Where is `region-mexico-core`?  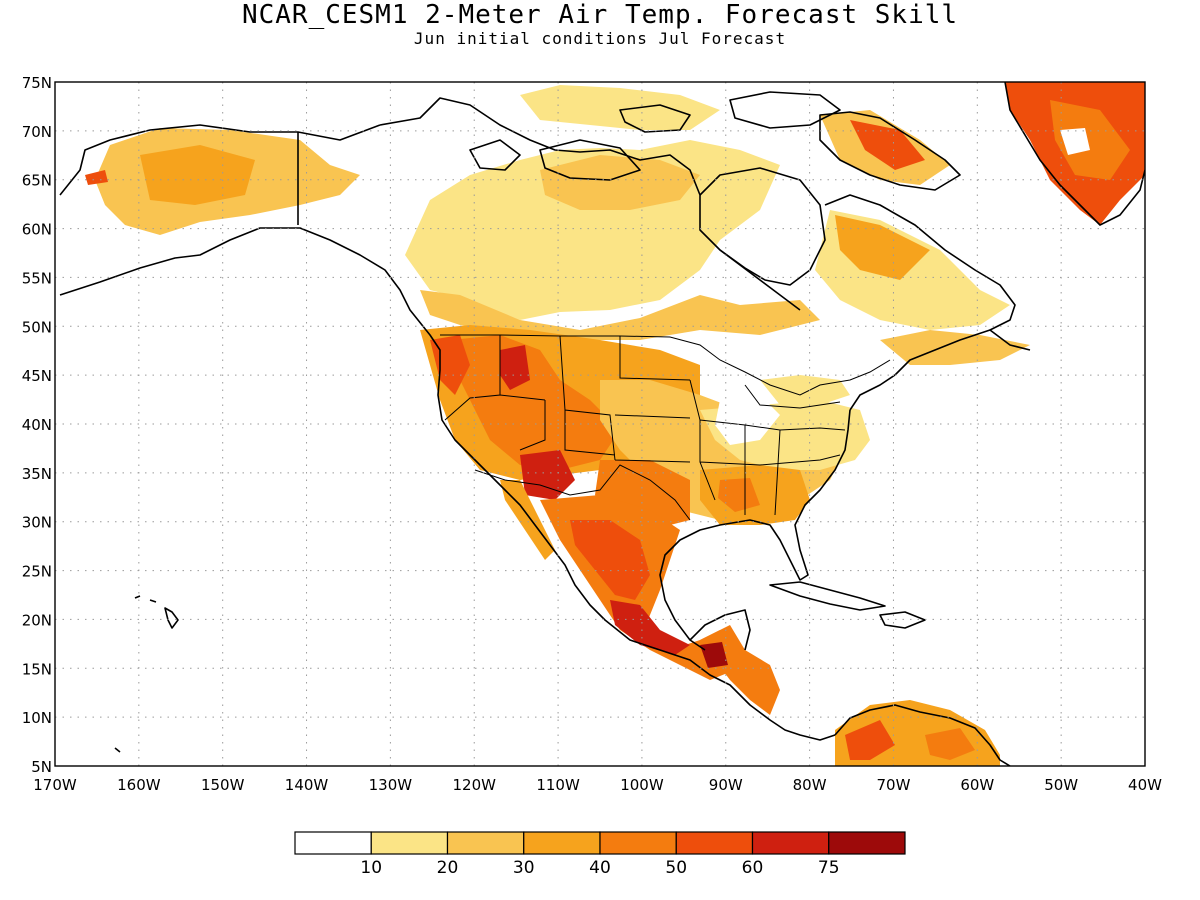
region-mexico-core is located at coordinates (610, 560).